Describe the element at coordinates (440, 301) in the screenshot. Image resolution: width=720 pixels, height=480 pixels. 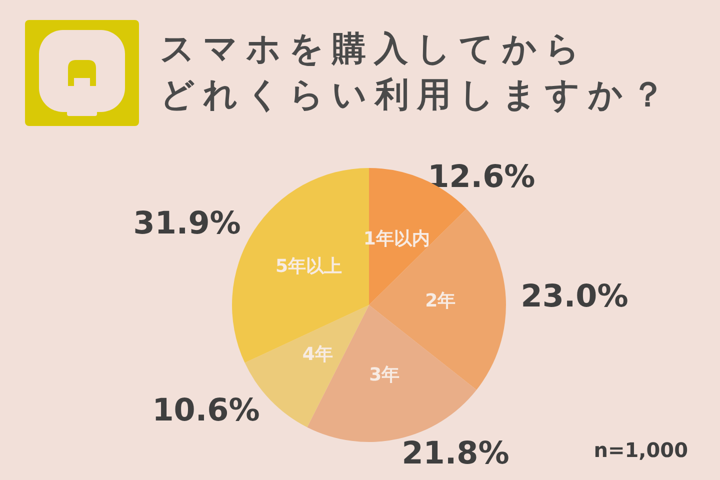
I see `slice-label: 2年` at that location.